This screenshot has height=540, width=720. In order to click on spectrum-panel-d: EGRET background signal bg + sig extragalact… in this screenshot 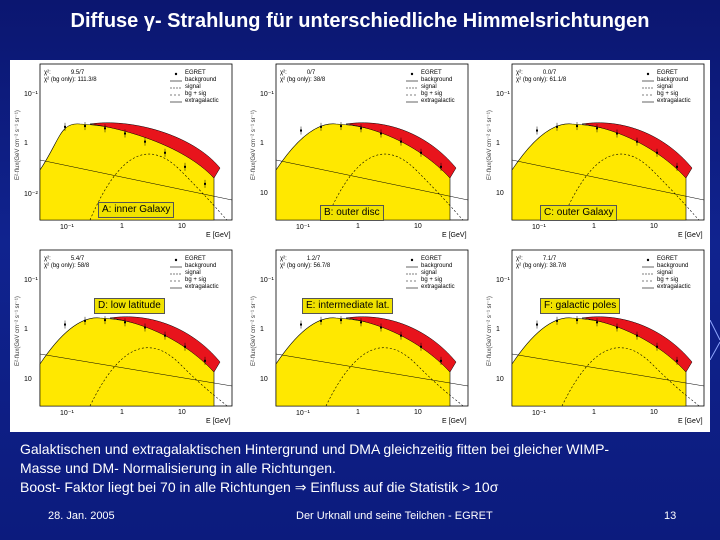, I will do `click(124, 337)`.